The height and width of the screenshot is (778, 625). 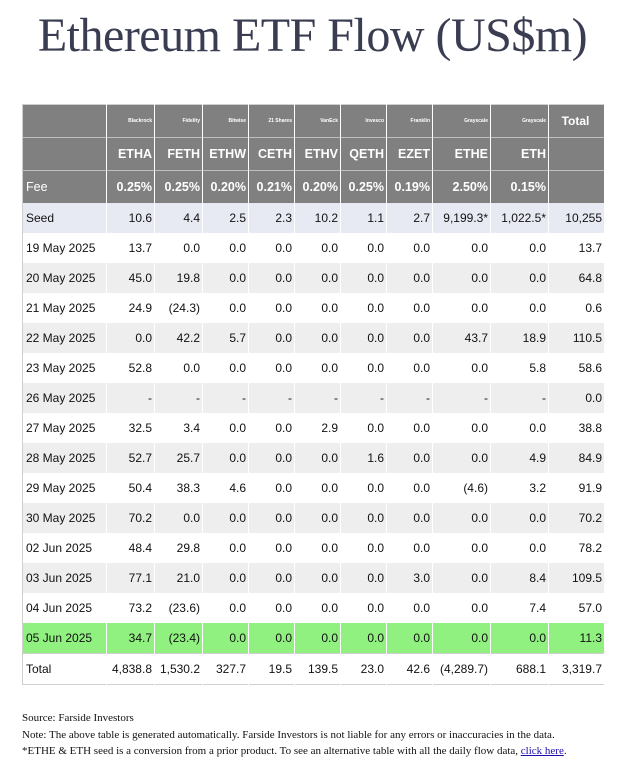 What do you see at coordinates (317, 186) in the screenshot?
I see `fee-value: 0.20%` at bounding box center [317, 186].